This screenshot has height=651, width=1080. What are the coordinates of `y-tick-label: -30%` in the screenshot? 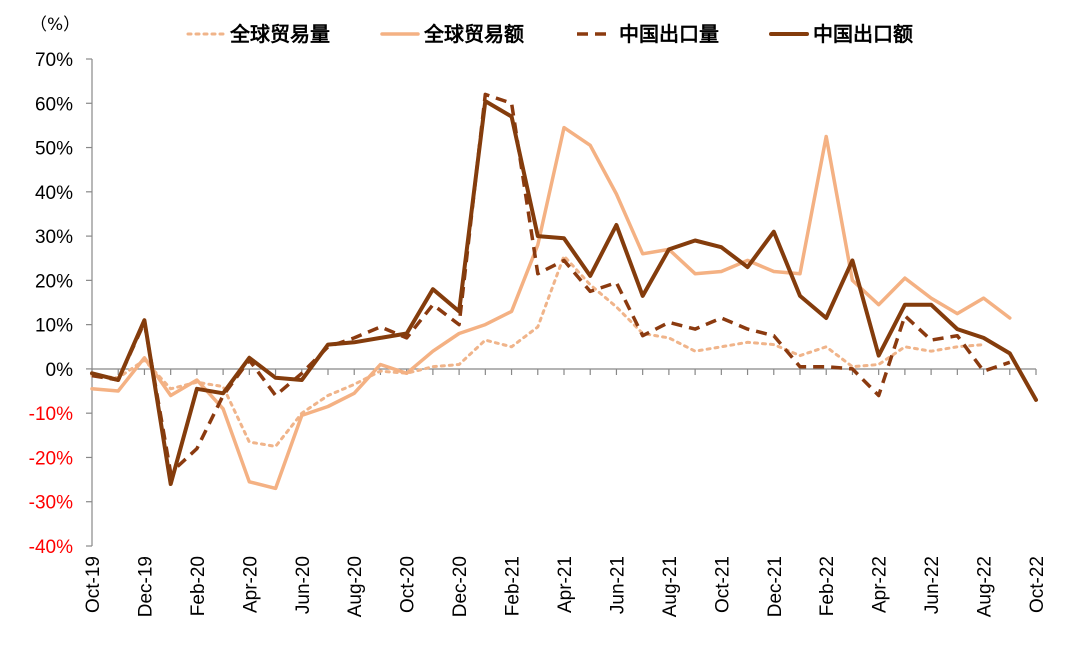 It's located at (51, 503).